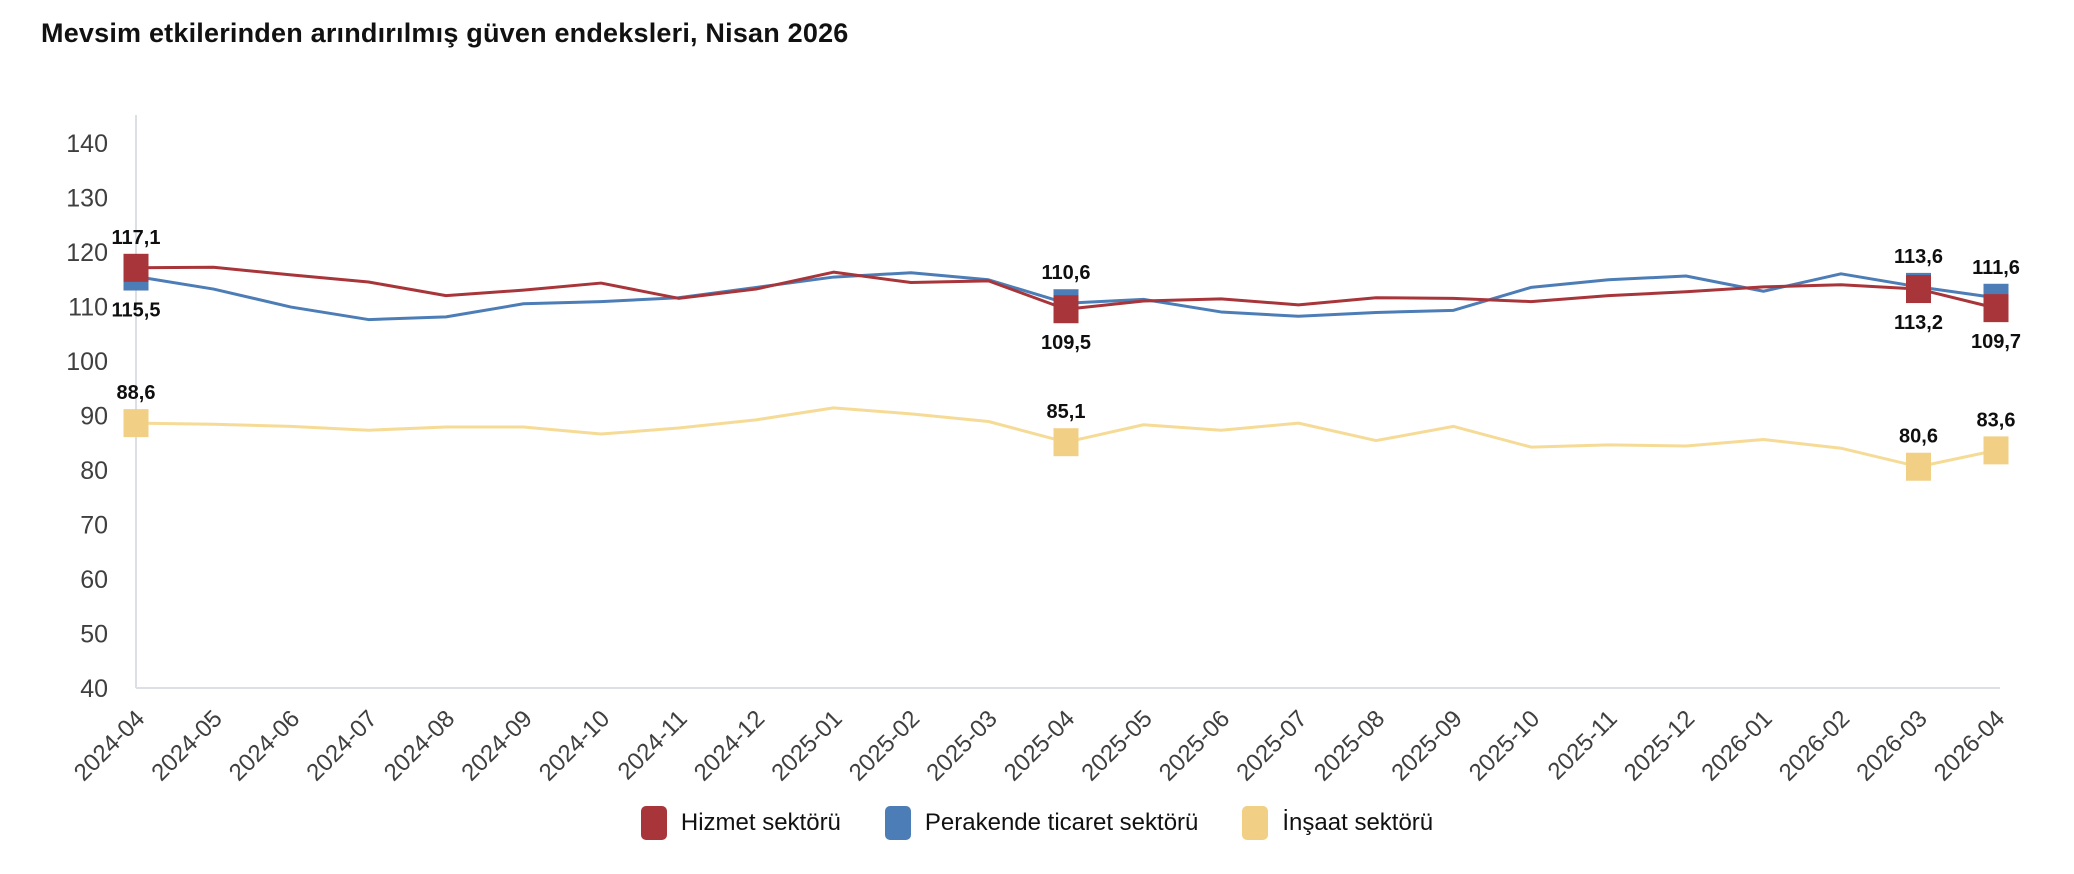 This screenshot has height=874, width=2074. I want to click on y-tick-label-70: 70, so click(94, 526).